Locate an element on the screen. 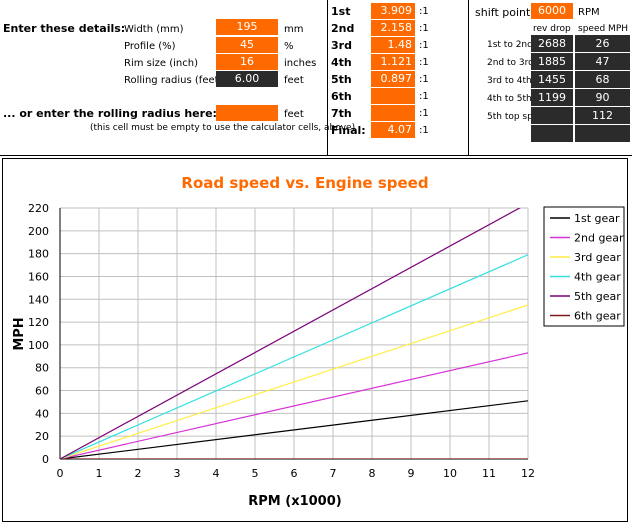 The width and height of the screenshot is (632, 524). shift-row-label: 4th to 5th is located at coordinates (509, 99).